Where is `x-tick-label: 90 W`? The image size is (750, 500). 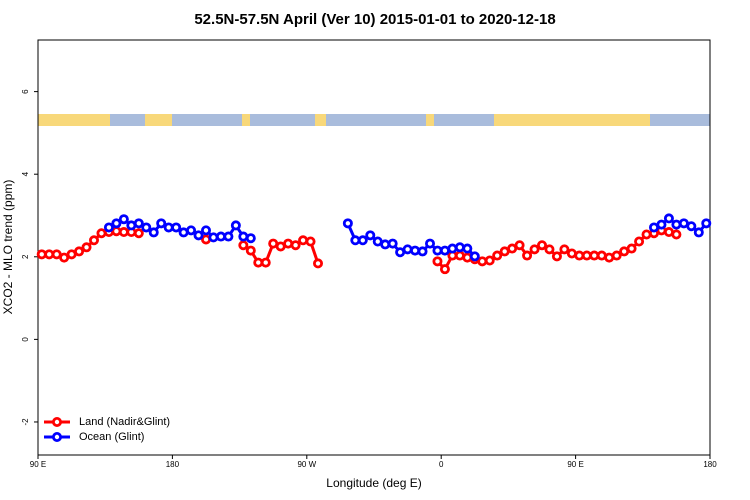 x-tick-label: 90 W is located at coordinates (306, 464).